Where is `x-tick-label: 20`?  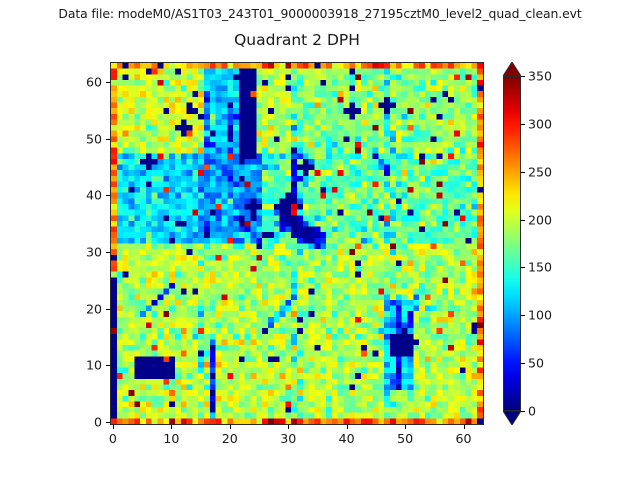 x-tick-label: 20 is located at coordinates (229, 438).